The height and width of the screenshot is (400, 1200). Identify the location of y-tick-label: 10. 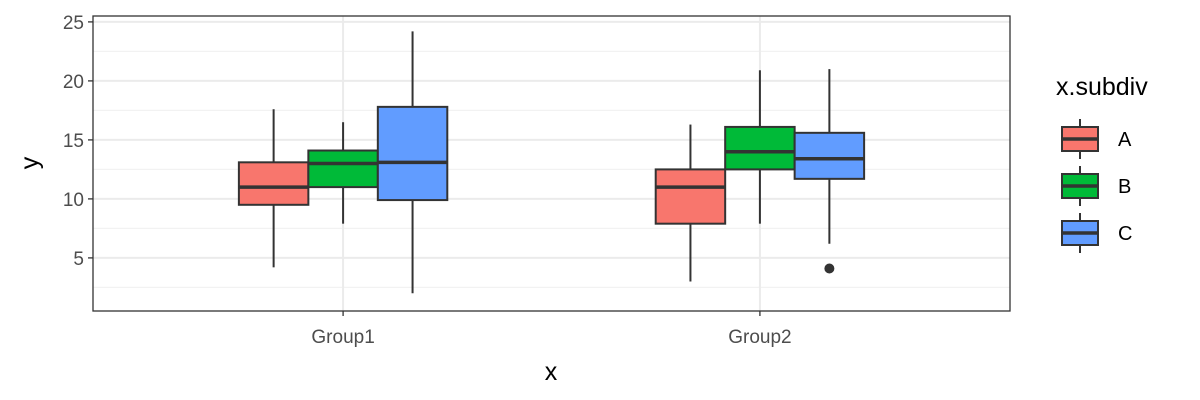
(73, 200).